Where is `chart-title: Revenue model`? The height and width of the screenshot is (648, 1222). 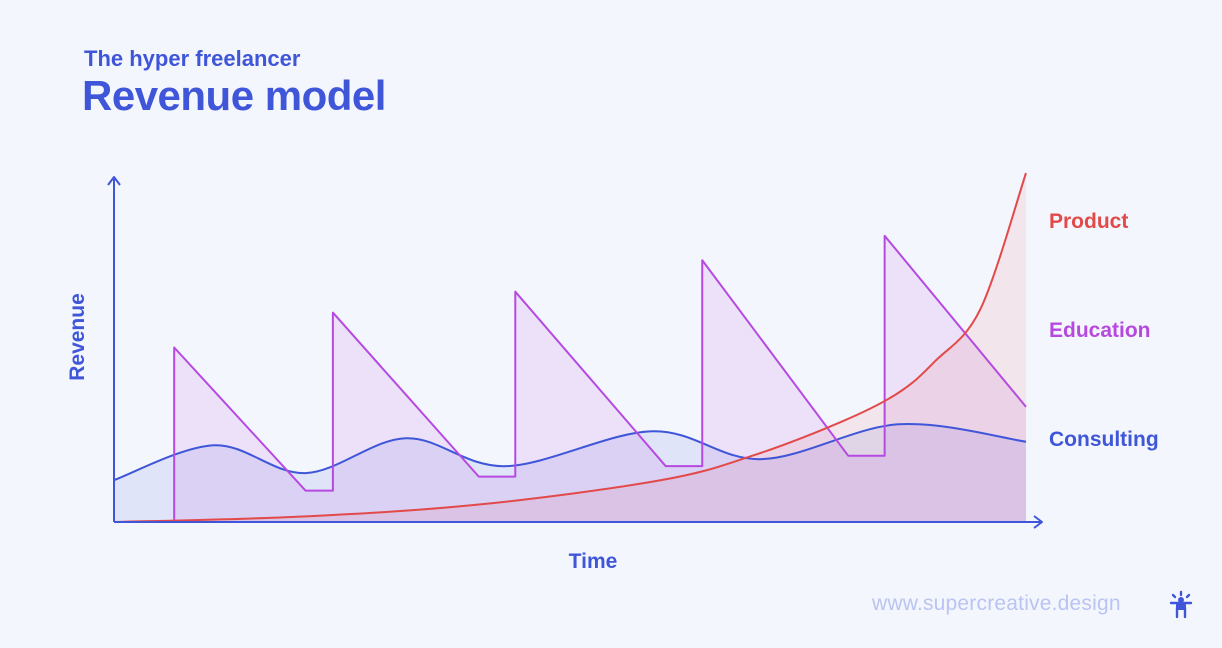 chart-title: Revenue model is located at coordinates (234, 95).